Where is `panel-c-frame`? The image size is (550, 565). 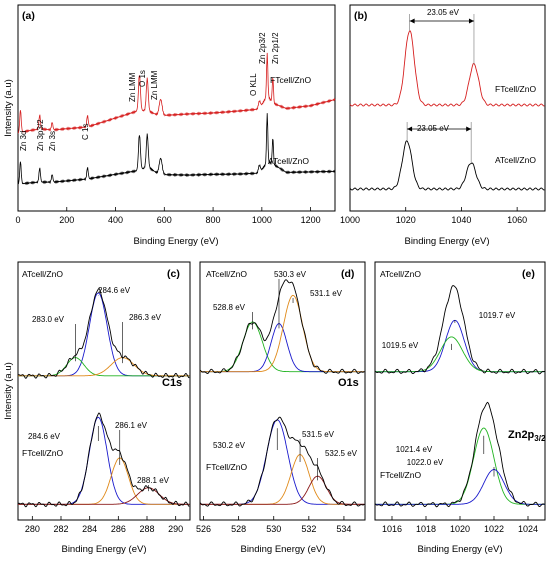 panel-c-frame is located at coordinates (104, 391).